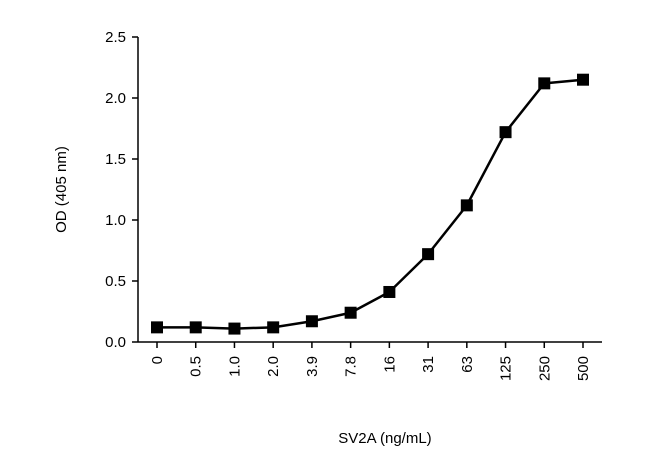  Describe the element at coordinates (115, 220) in the screenshot. I see `y-tick-label: 1.0` at that location.